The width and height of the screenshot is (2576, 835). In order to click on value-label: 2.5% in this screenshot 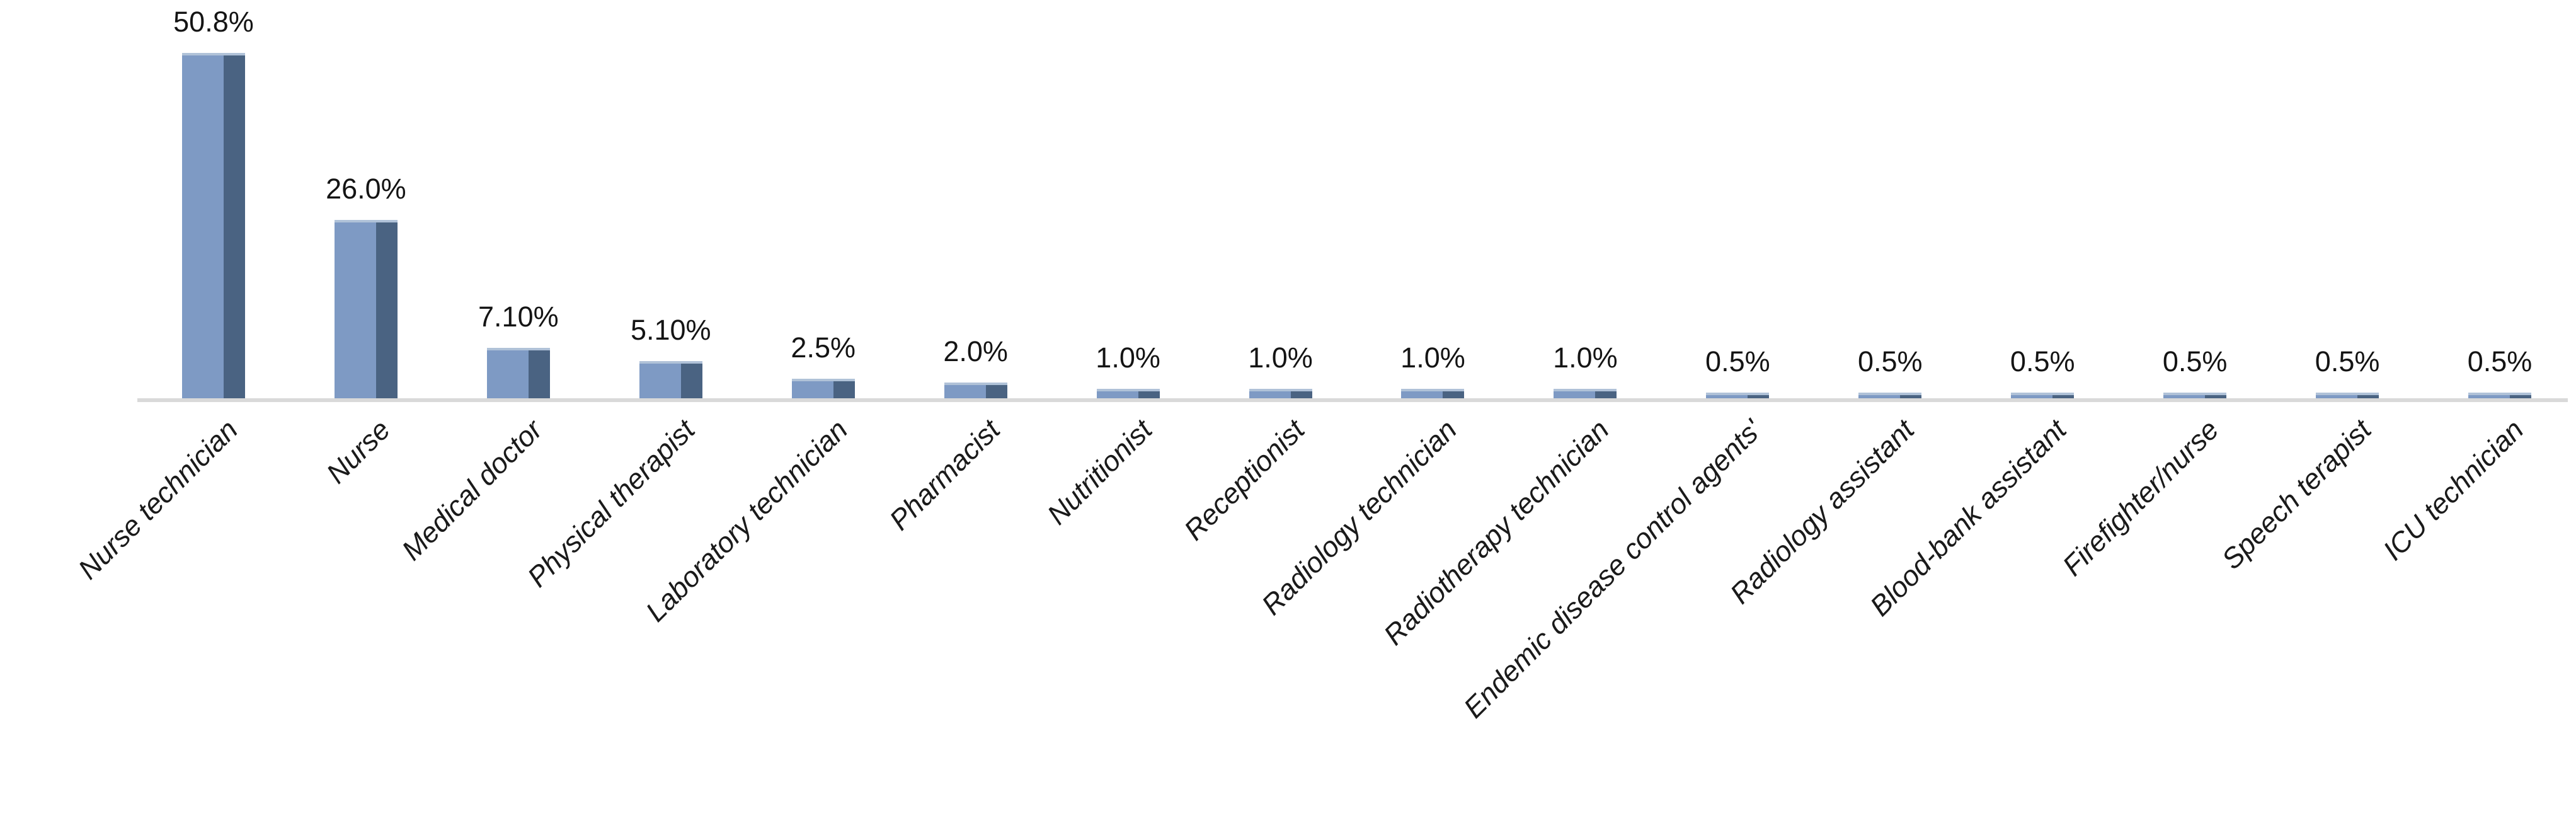, I will do `click(823, 347)`.